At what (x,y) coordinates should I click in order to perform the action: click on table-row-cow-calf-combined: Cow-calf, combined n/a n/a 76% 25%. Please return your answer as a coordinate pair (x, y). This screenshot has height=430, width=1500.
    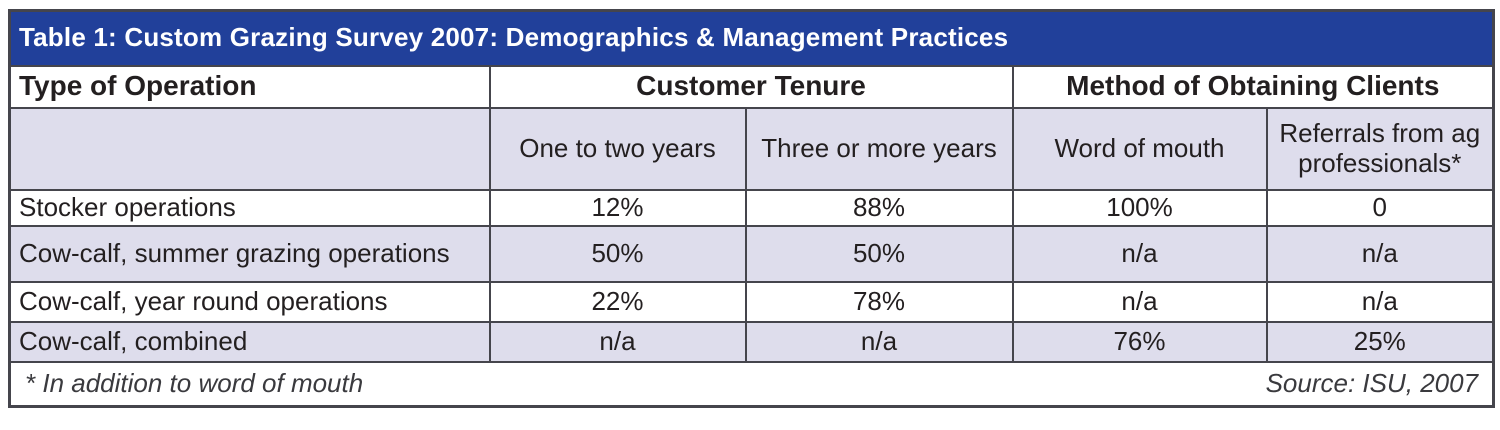
    Looking at the image, I should click on (751, 341).